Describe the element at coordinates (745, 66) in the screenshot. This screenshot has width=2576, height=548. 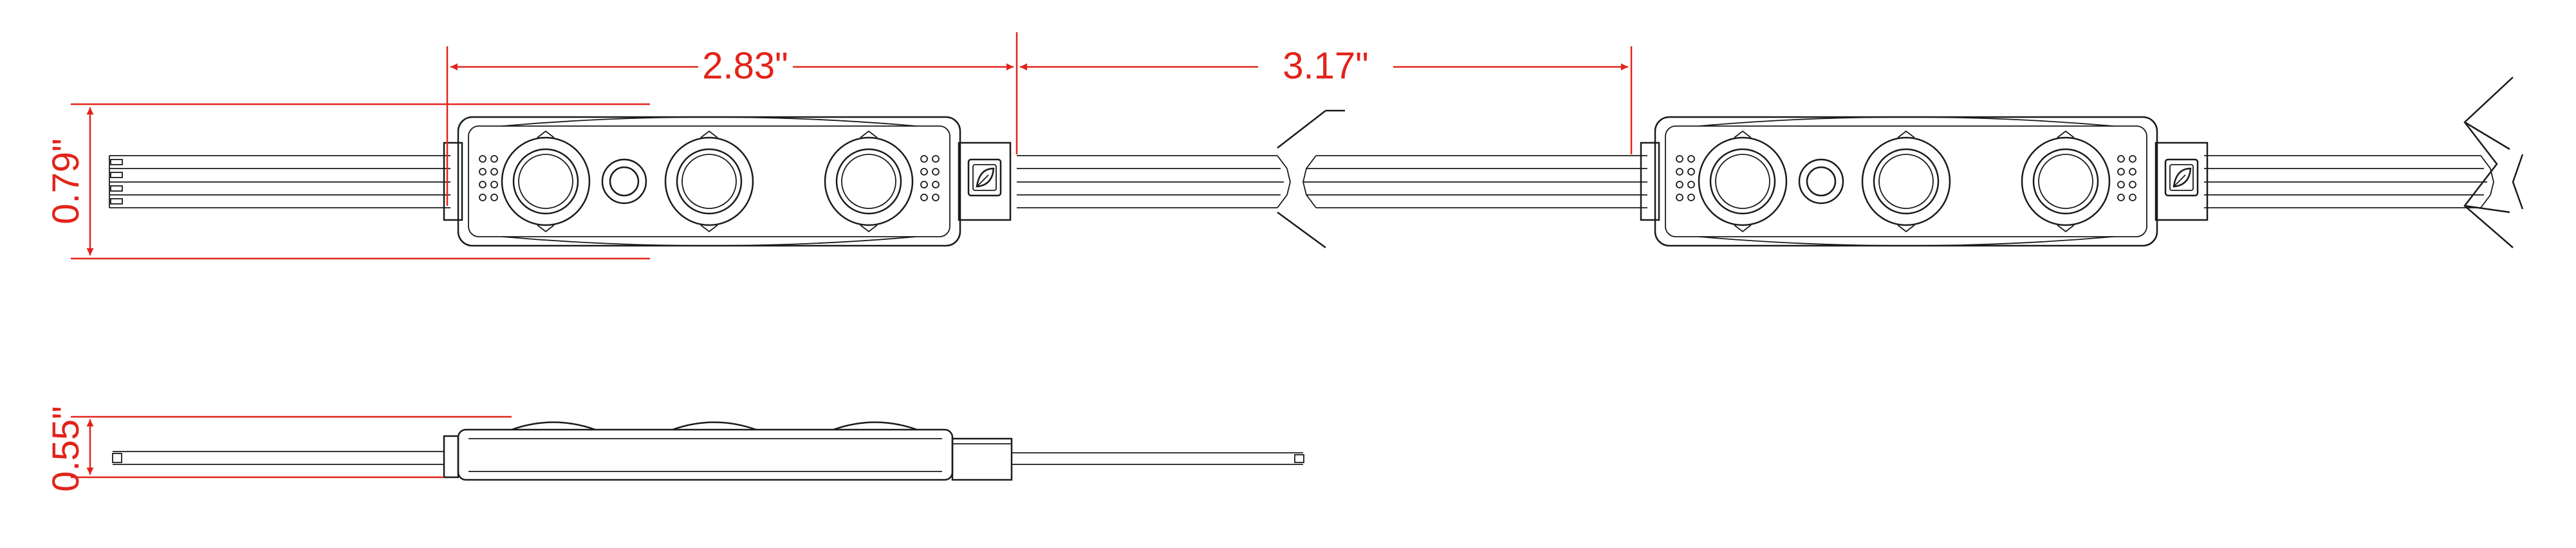
I see `dimension-label-module-length: 2.83"` at that location.